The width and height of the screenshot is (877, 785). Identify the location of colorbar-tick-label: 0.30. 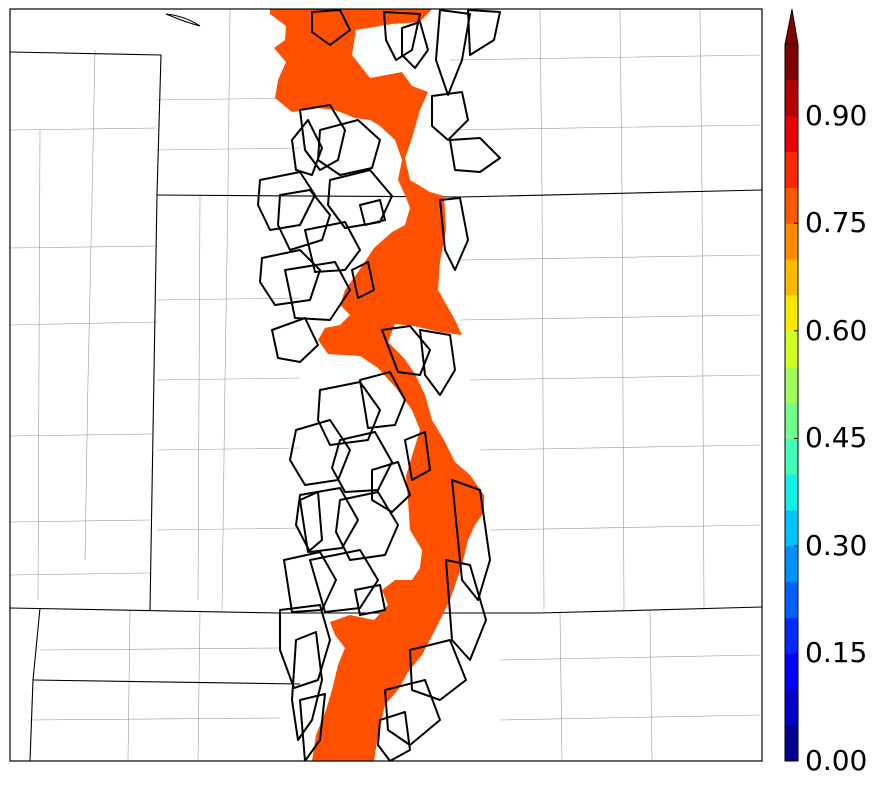
(836, 545).